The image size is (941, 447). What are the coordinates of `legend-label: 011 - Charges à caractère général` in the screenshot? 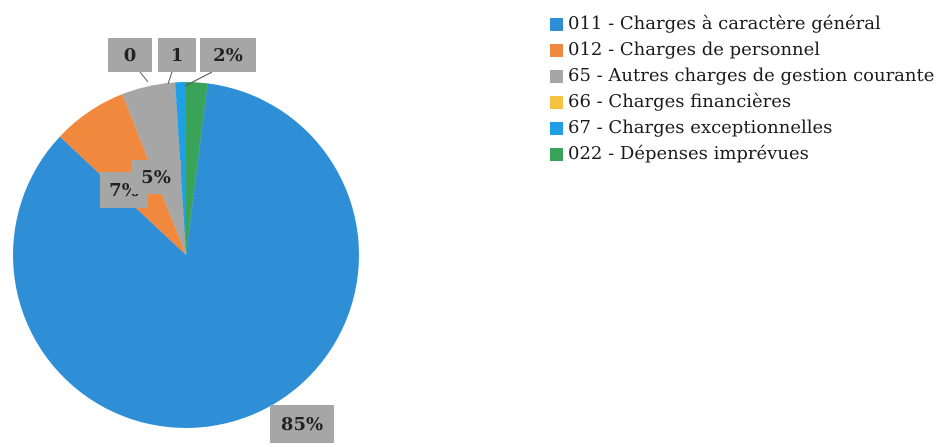 It's located at (724, 23).